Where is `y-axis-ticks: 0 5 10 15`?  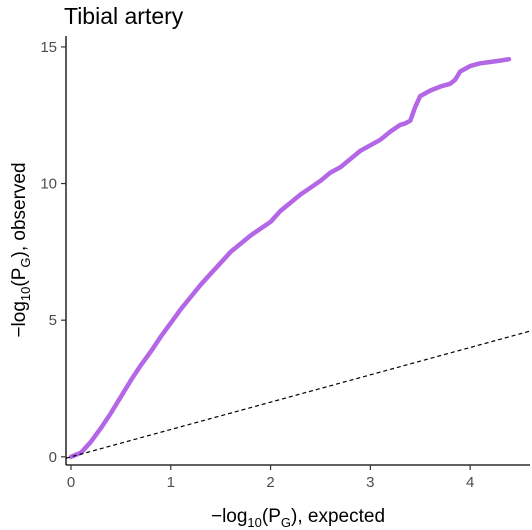
y-axis-ticks: 0 5 10 15 is located at coordinates (53, 252).